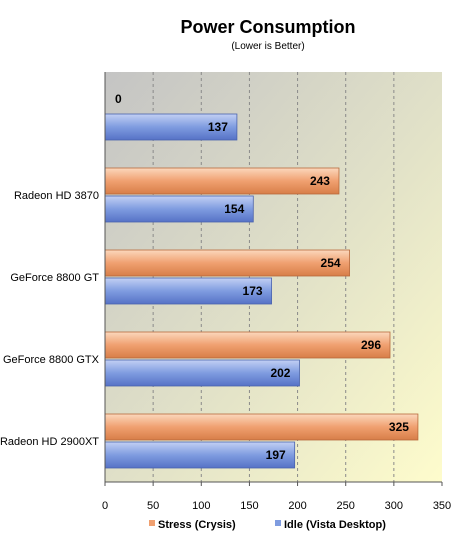 This screenshot has height=541, width=457. I want to click on data-label-idle: 154, so click(234, 209).